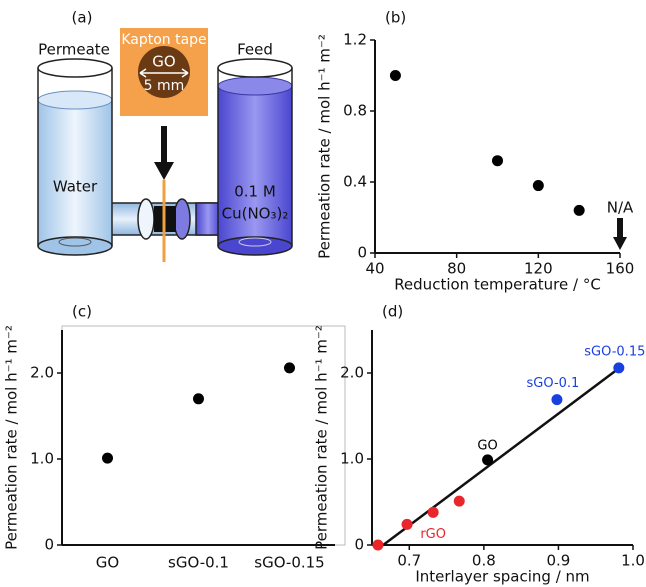  What do you see at coordinates (355, 111) in the screenshot?
I see `y-tick-label: 0.8` at bounding box center [355, 111].